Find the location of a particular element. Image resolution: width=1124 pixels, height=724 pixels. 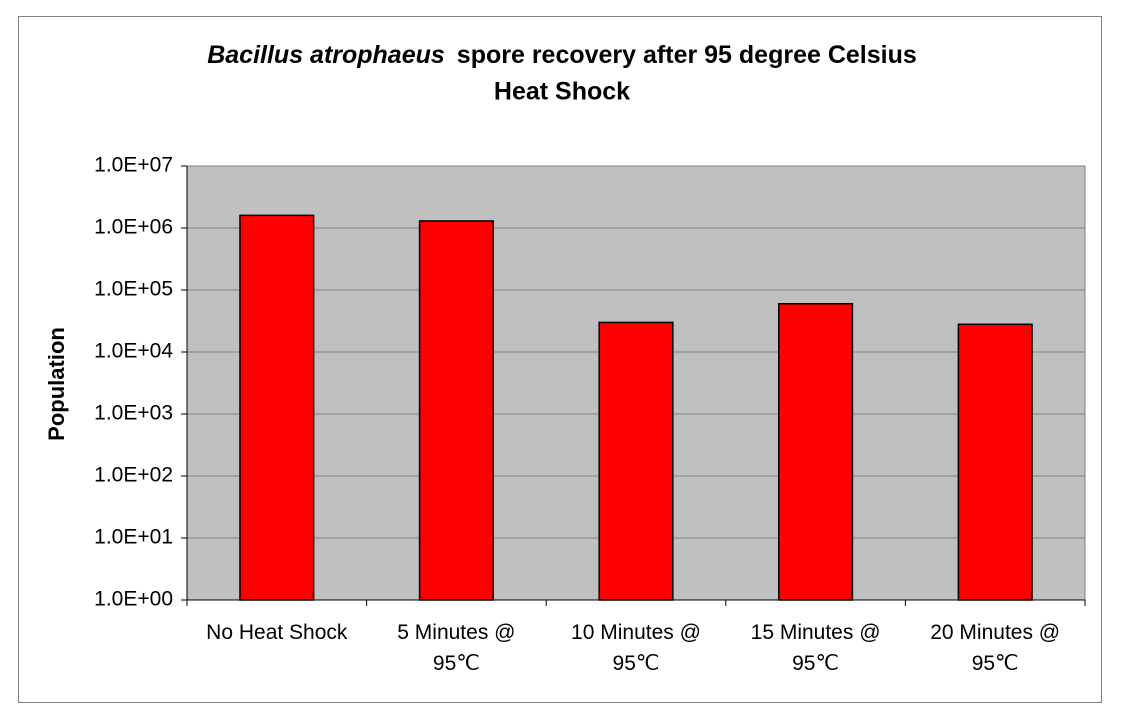

x-tick-label: 5 Minutes @ 95℃ is located at coordinates (456, 648).